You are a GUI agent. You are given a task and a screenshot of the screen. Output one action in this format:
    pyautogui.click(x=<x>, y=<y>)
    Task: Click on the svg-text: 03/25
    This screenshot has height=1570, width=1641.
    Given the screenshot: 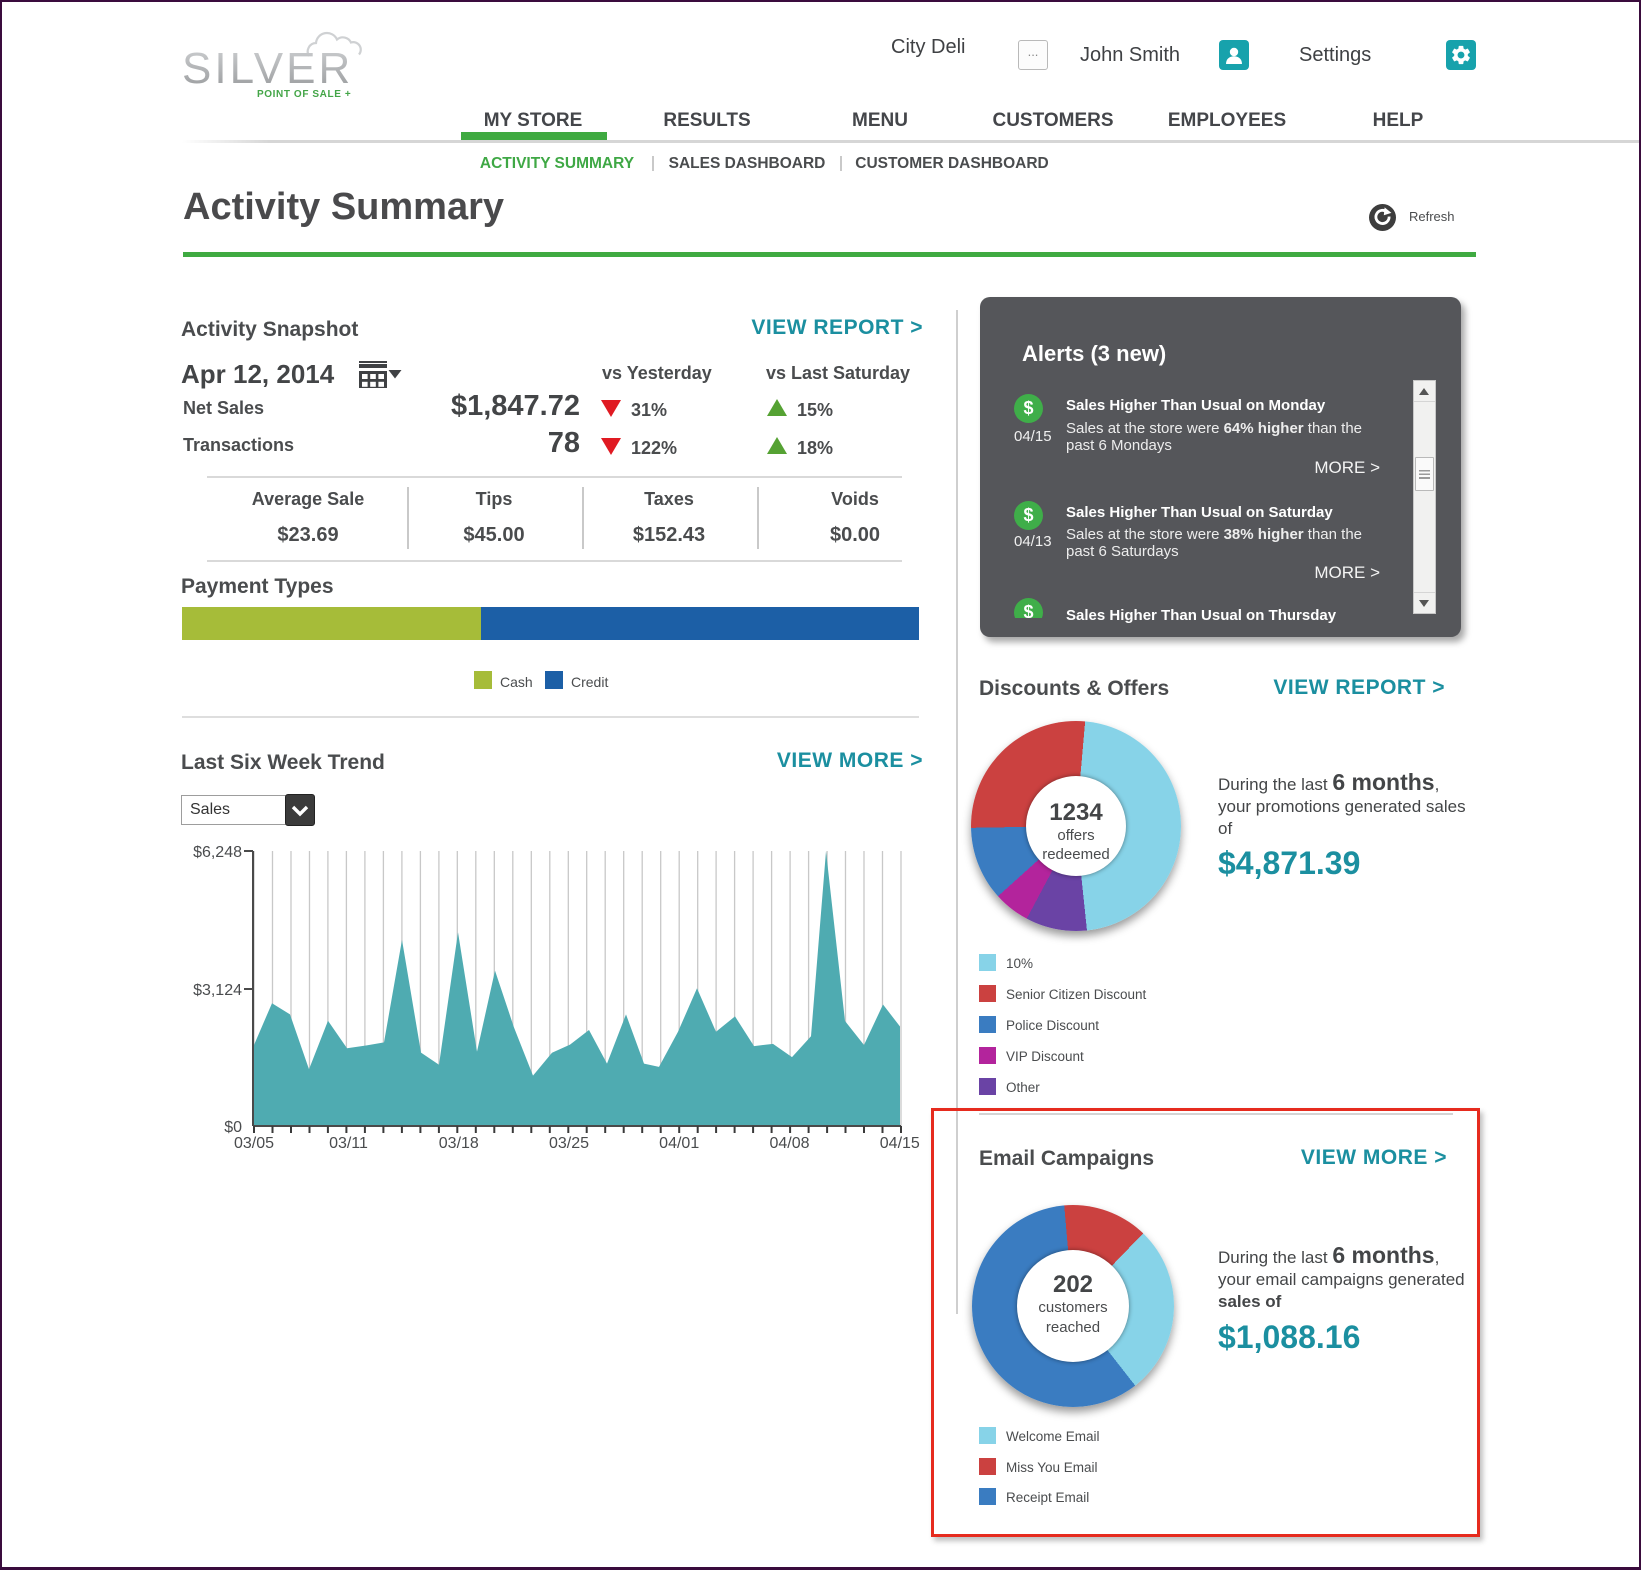 What is the action you would take?
    pyautogui.click(x=569, y=1143)
    